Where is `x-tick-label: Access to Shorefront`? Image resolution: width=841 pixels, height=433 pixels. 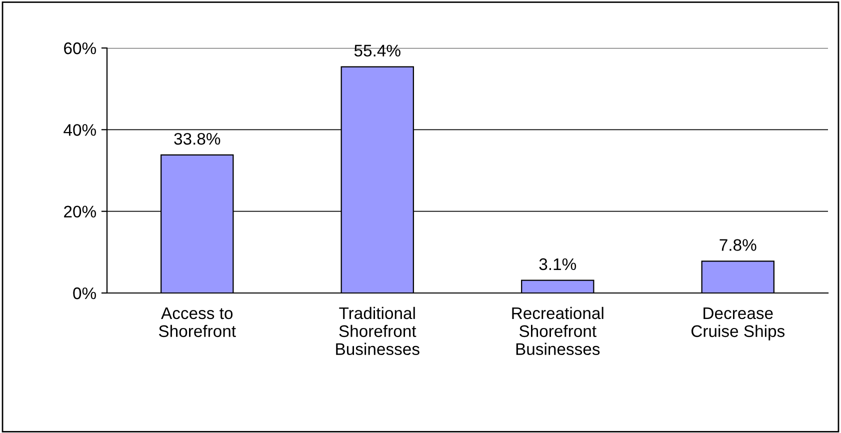 x-tick-label: Access to Shorefront is located at coordinates (197, 323).